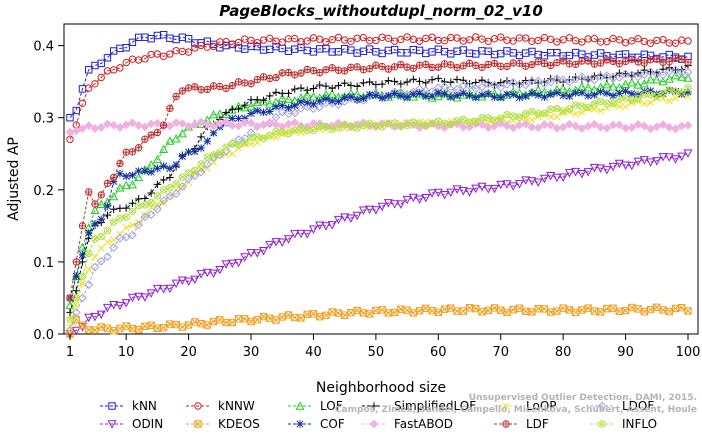 This screenshot has height=434, width=702. I want to click on legend-item-fastabod: FastABOD, so click(407, 424).